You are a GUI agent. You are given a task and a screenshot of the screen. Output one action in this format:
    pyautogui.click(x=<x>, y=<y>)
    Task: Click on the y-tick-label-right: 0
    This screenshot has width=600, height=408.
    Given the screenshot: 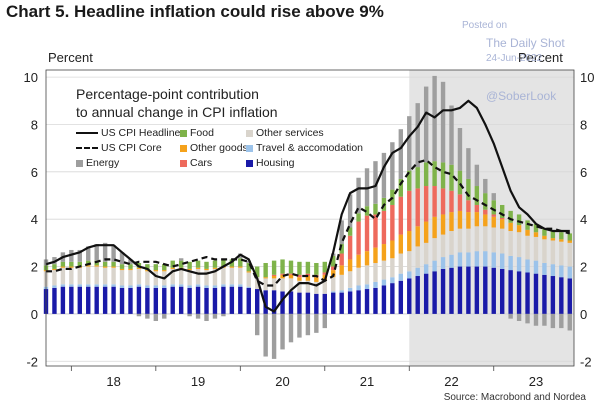 What is the action you would take?
    pyautogui.click(x=583, y=314)
    